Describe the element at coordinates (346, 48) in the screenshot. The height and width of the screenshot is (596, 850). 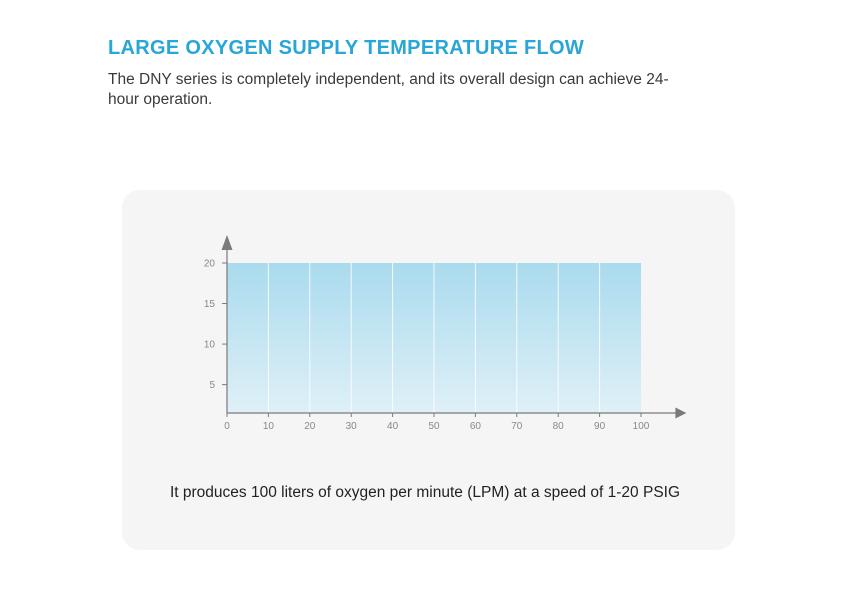
I see `page-title: LARGE OXYGEN SUPPLY TEMPERATURE FLOW` at that location.